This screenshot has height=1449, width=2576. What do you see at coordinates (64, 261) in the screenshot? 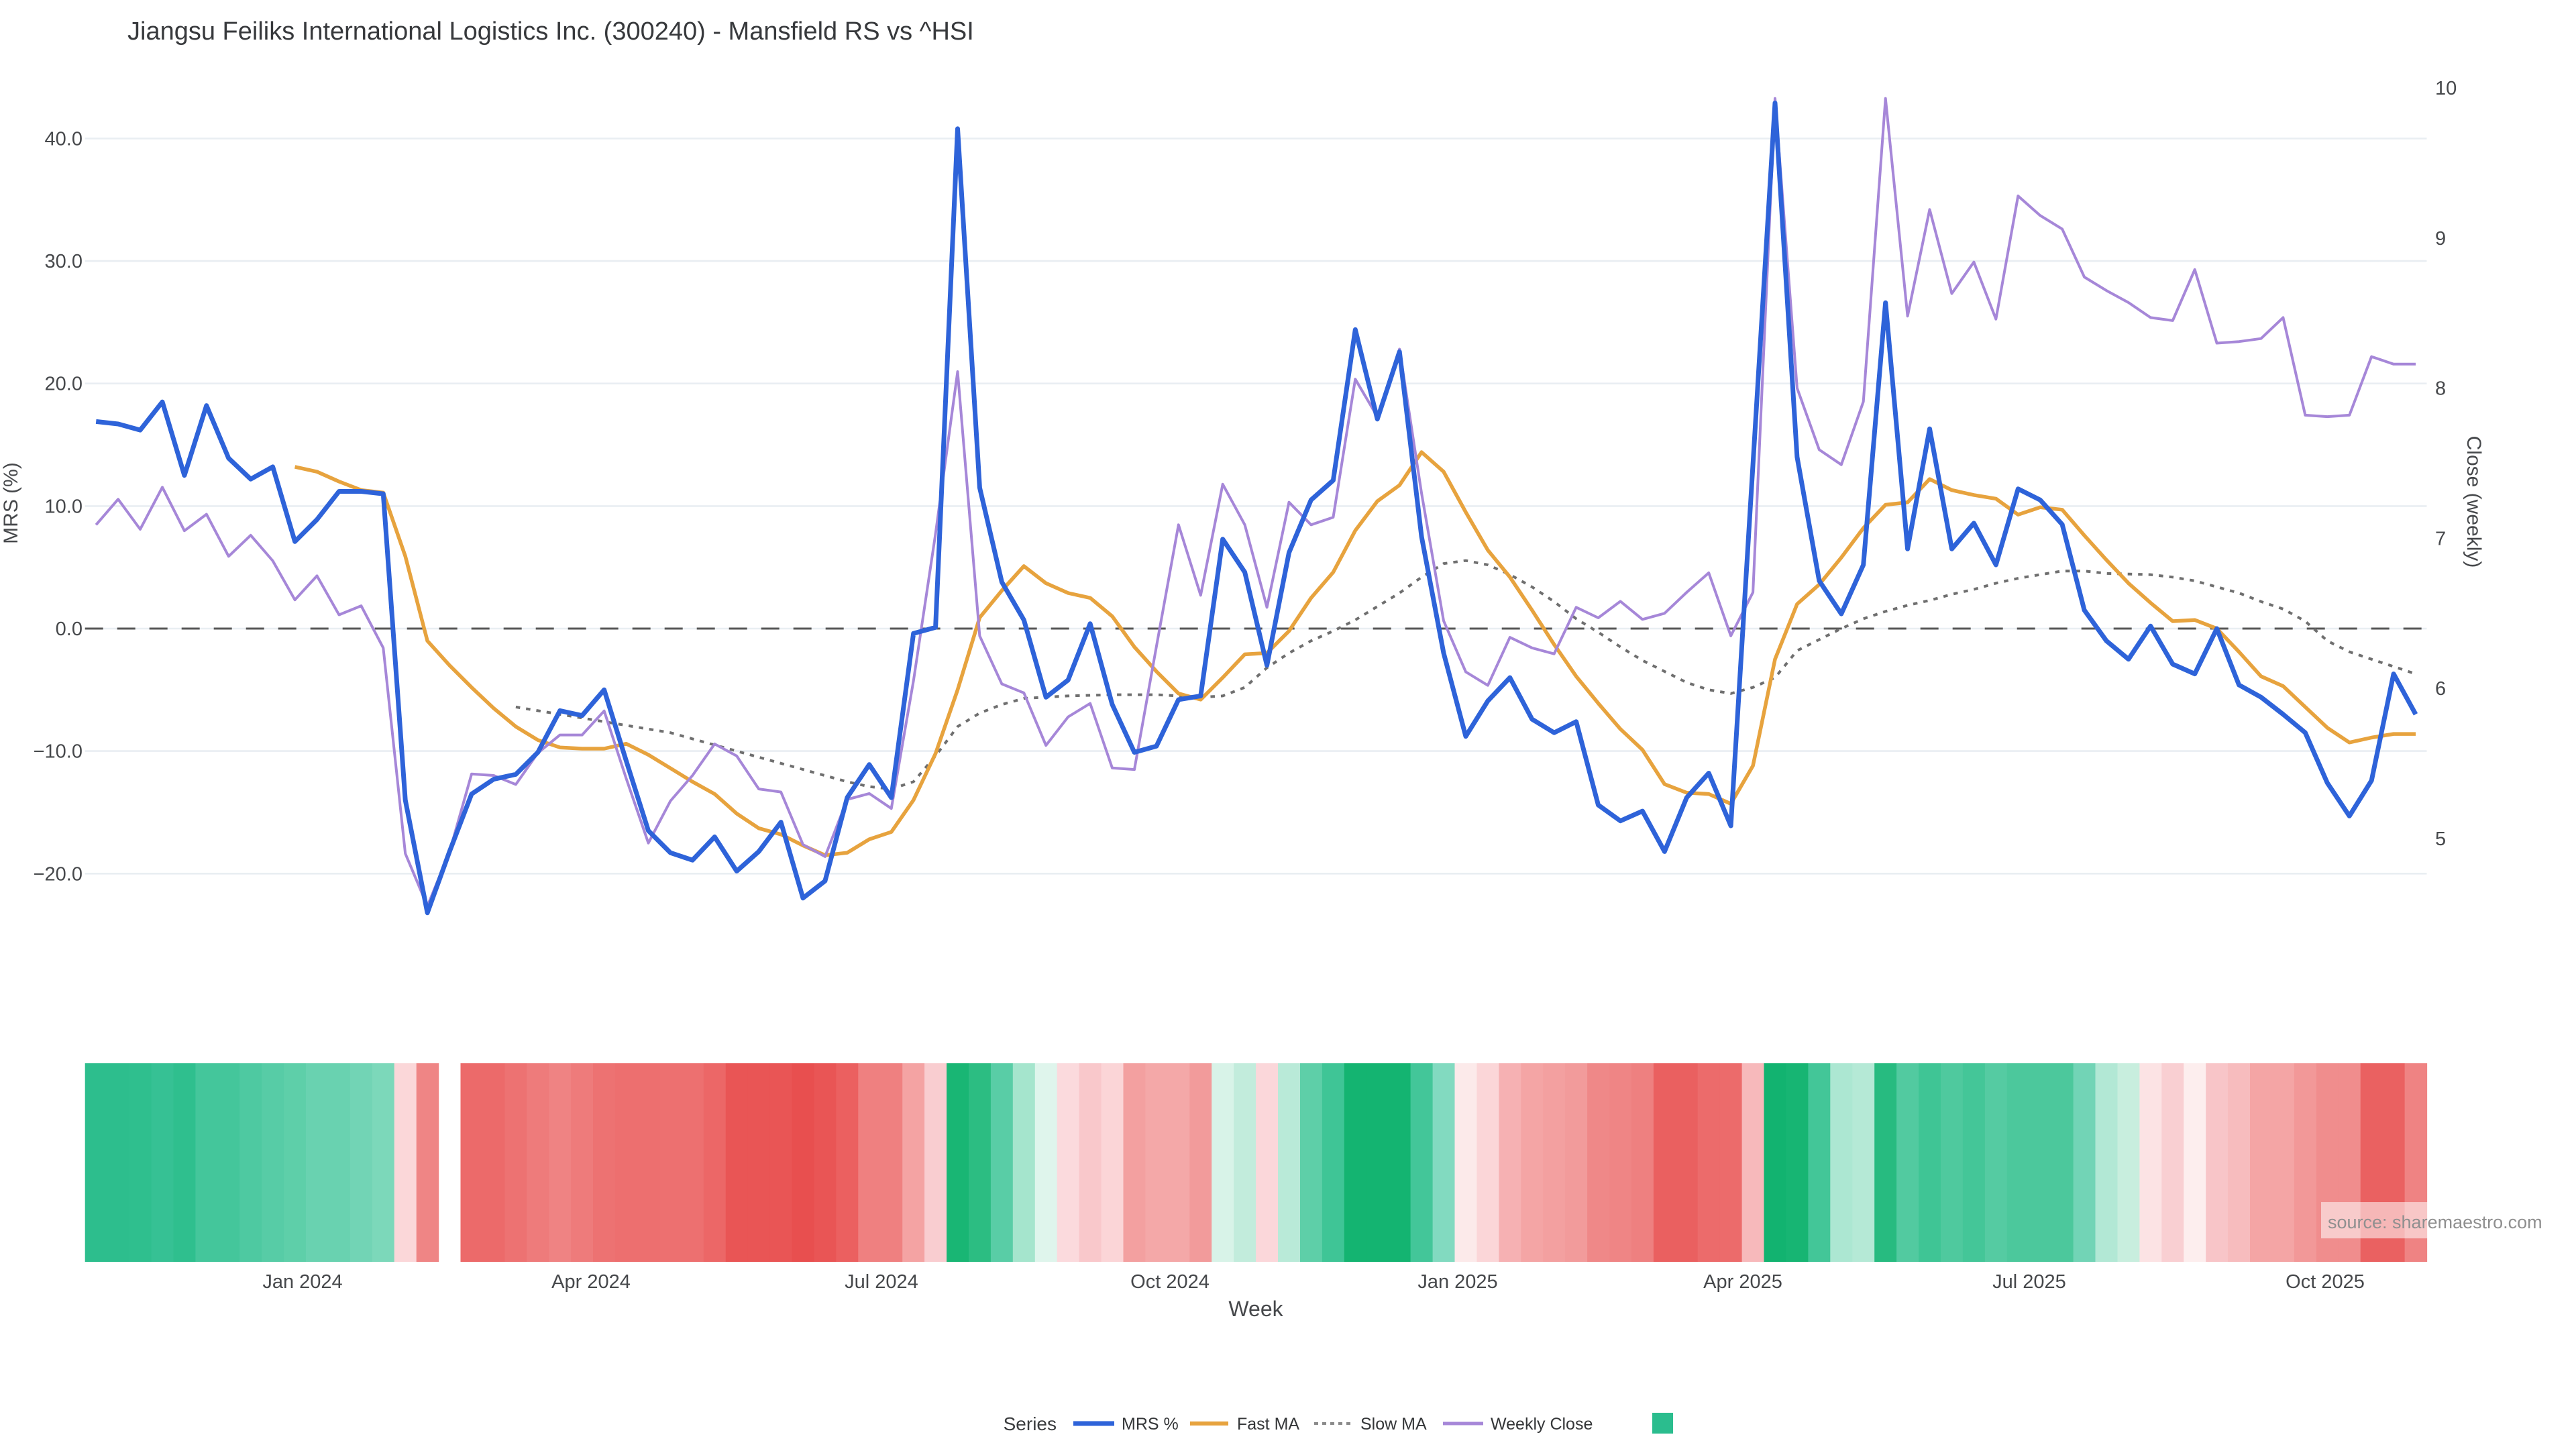
I see `svg-text: 30.0` at bounding box center [64, 261].